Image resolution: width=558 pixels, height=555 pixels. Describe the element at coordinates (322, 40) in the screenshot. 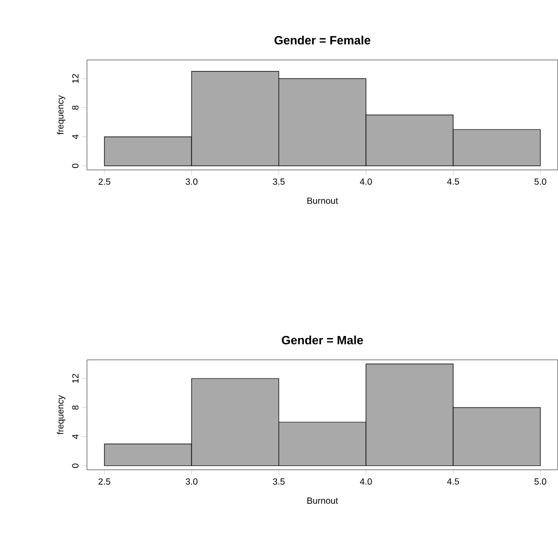

I see `chart-title: Gender = Female` at that location.